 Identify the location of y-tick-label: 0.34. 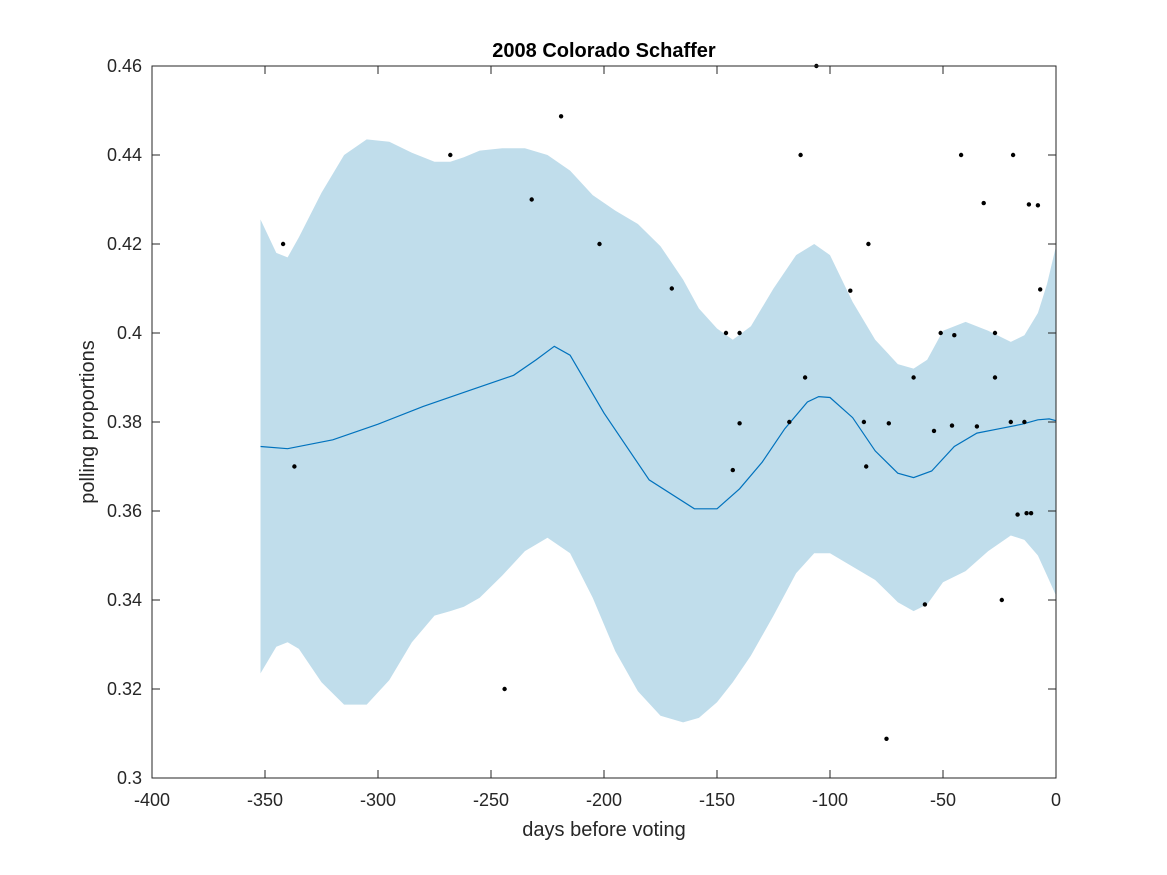
(124, 600).